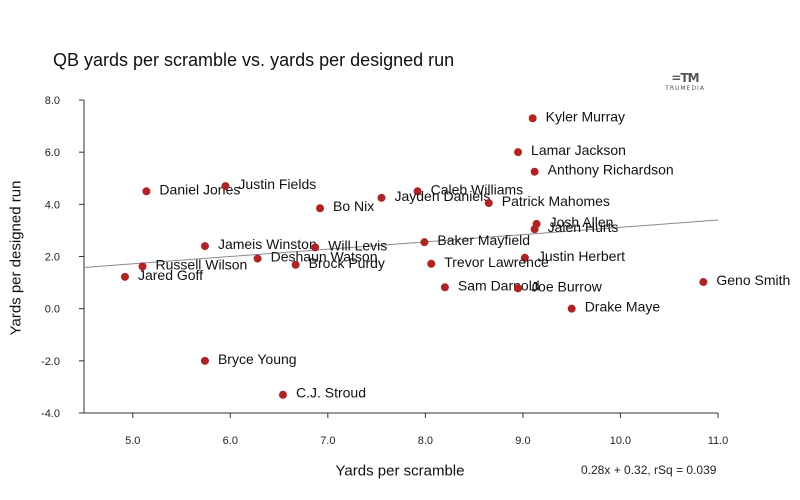 This screenshot has height=500, width=800. I want to click on x-tick-label: 7.0, so click(327, 441).